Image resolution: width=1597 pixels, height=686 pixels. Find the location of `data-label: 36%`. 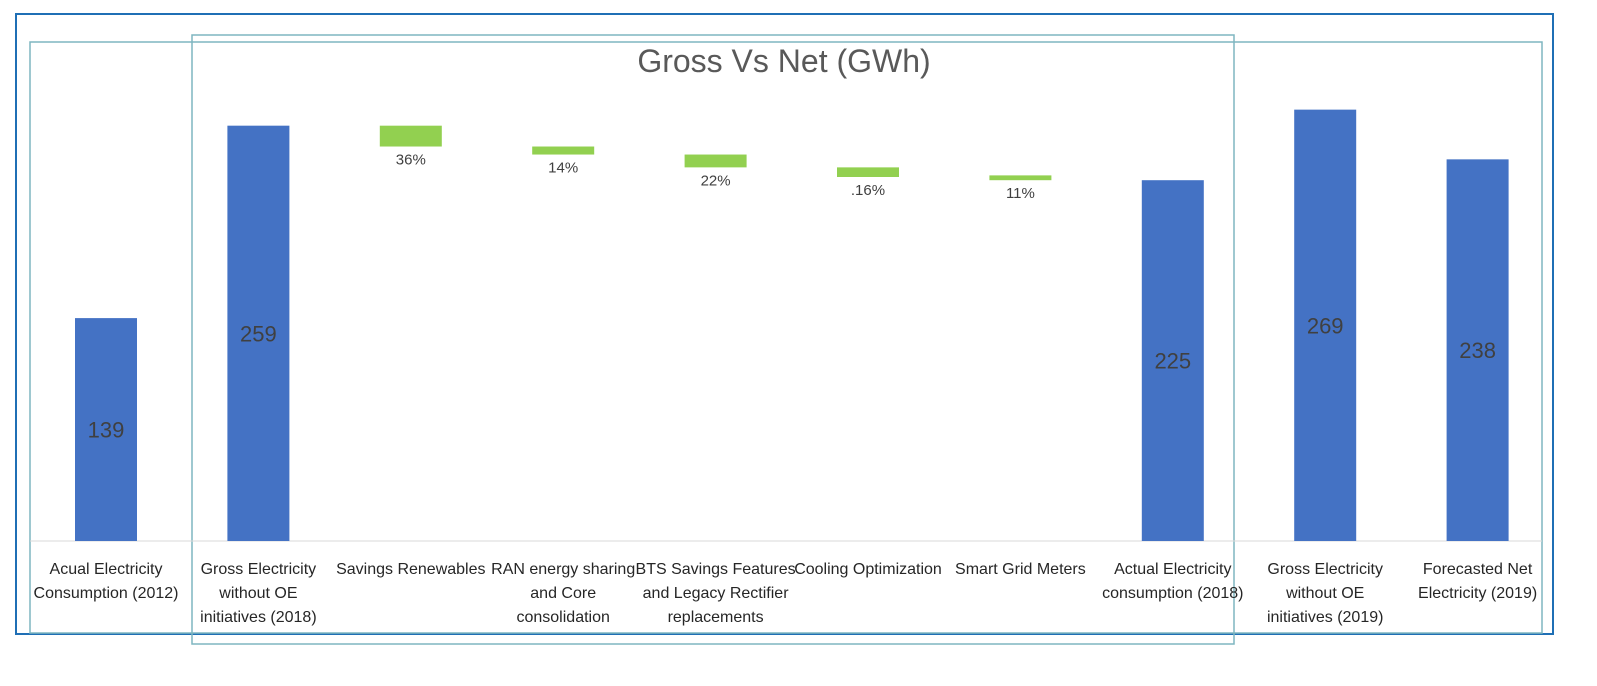

data-label: 36% is located at coordinates (411, 160).